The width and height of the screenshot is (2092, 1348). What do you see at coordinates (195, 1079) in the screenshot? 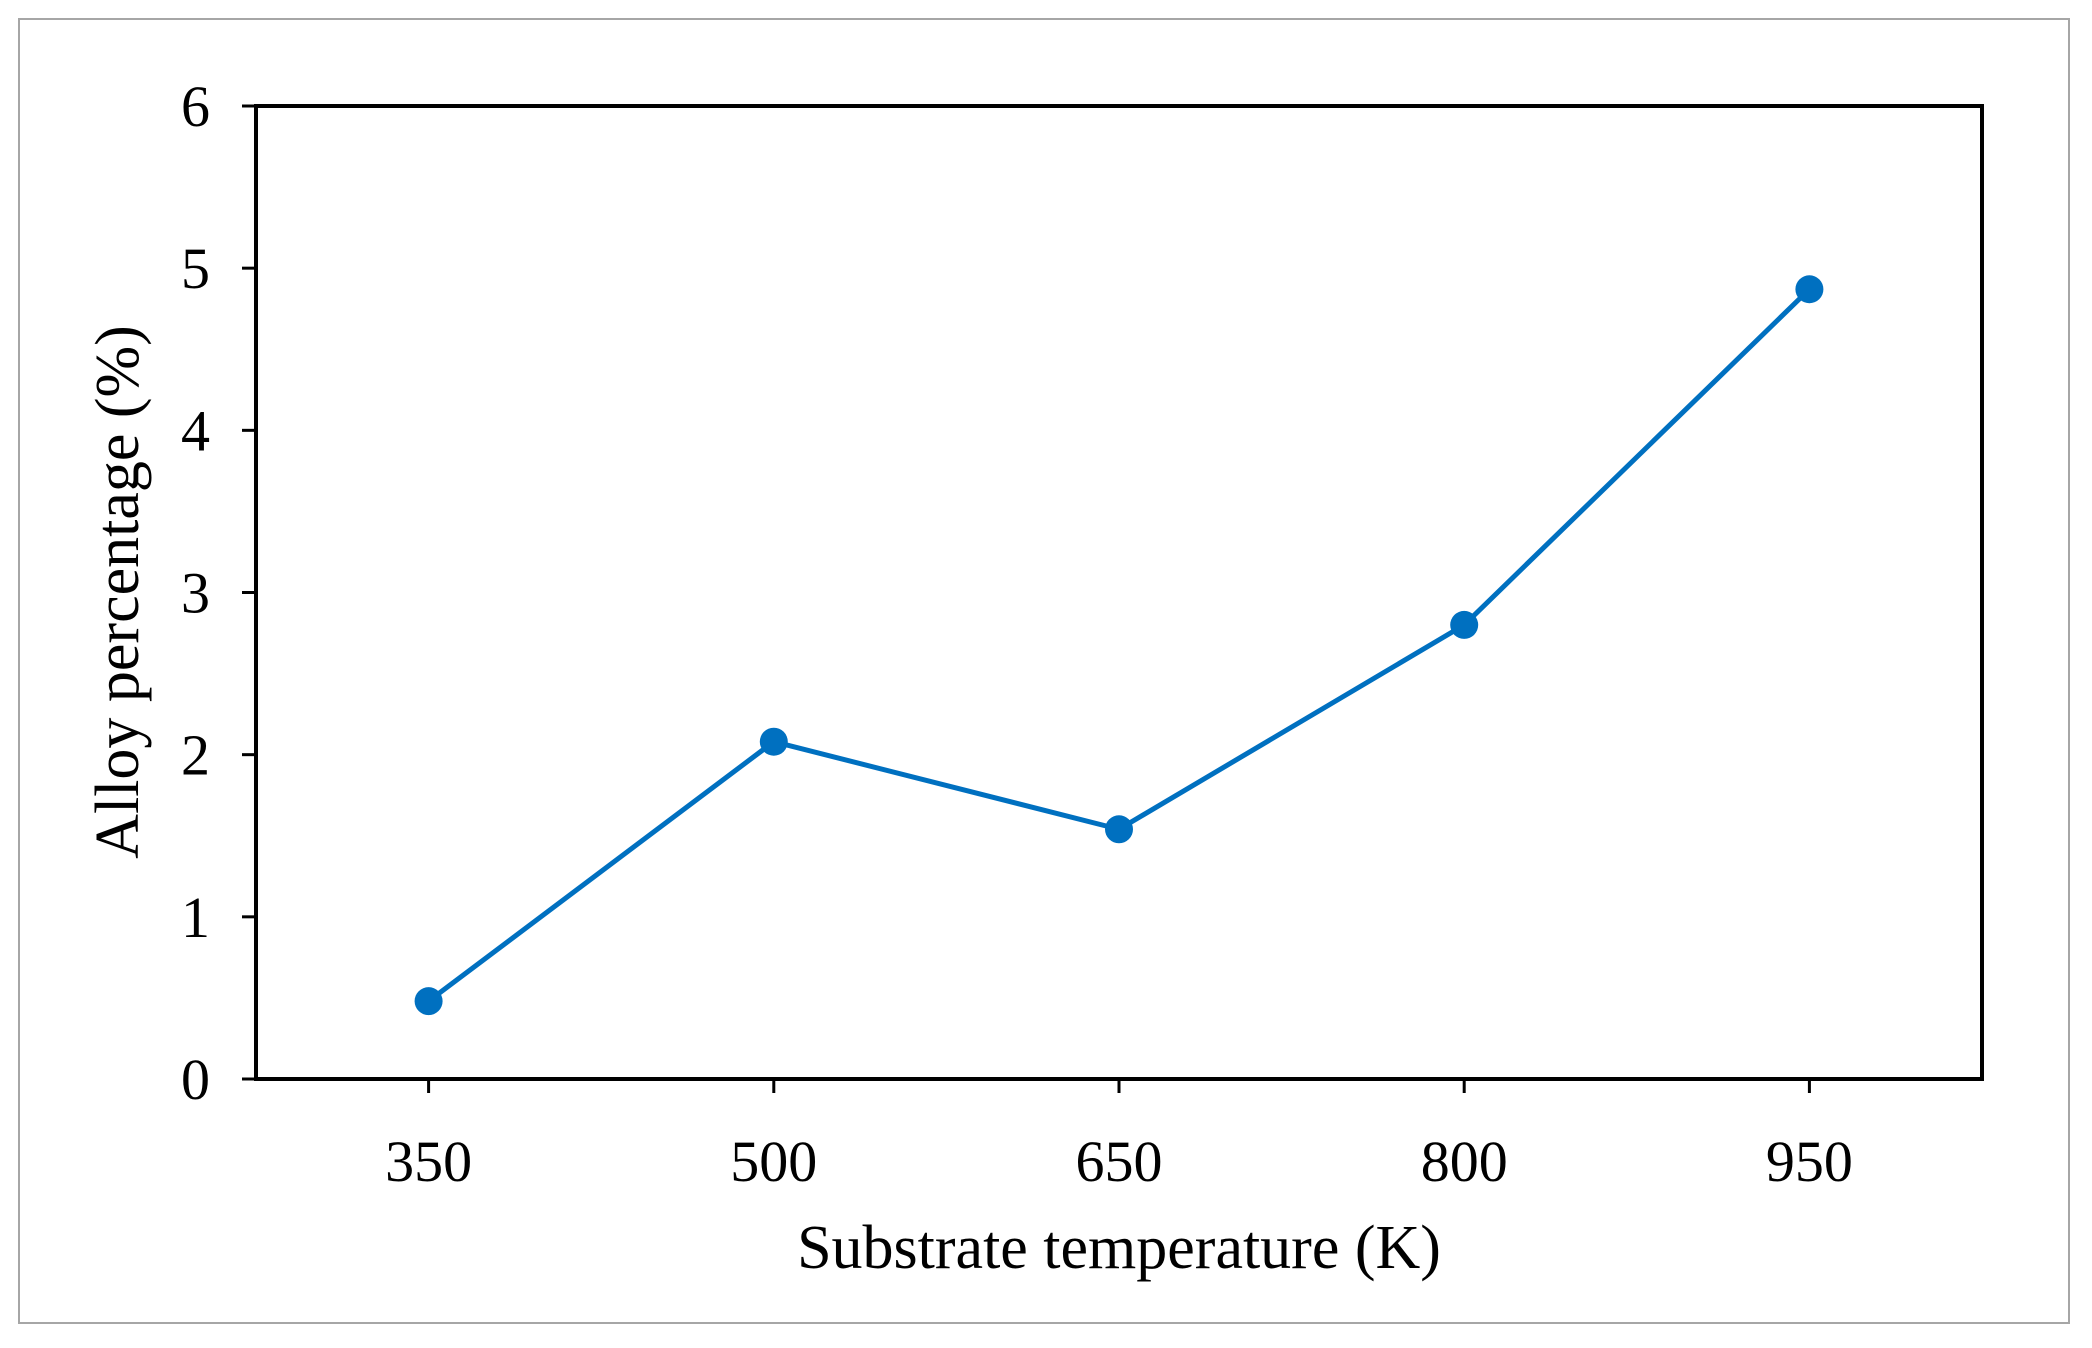
I see `y-tick-label: 0` at bounding box center [195, 1079].